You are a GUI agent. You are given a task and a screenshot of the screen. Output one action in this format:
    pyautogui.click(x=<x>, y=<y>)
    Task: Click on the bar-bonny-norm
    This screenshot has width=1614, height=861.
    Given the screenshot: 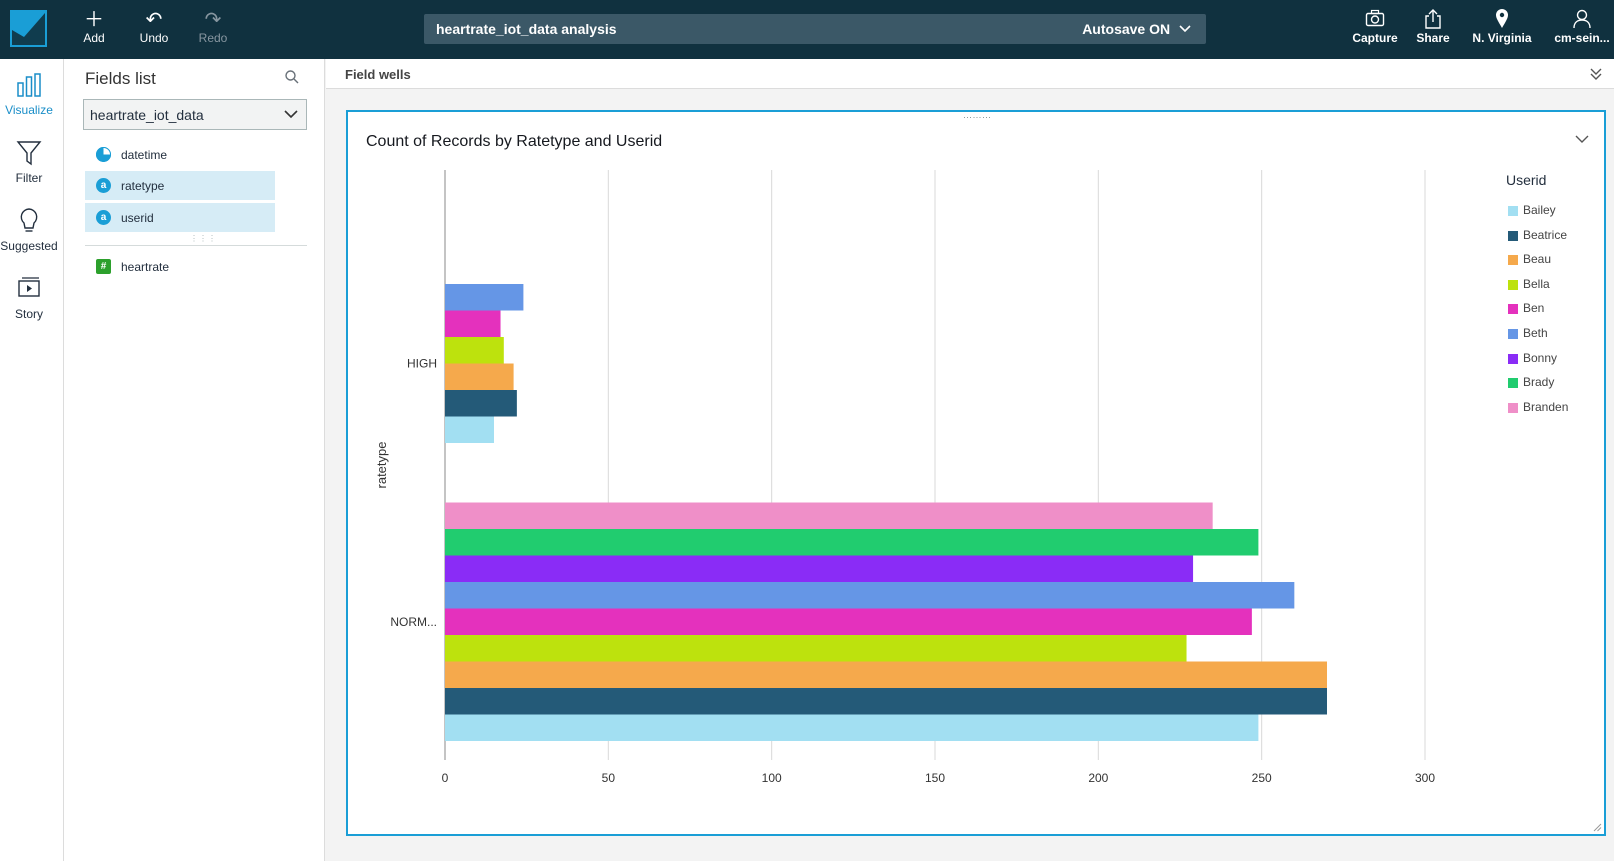 What is the action you would take?
    pyautogui.click(x=819, y=568)
    